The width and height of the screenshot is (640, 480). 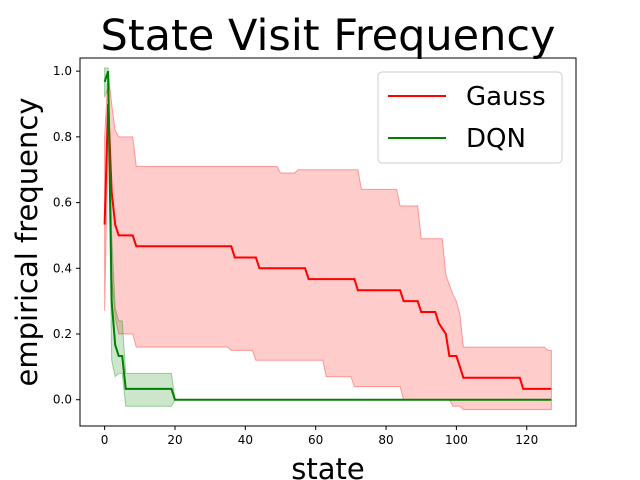 I want to click on x-tick-label: 100, so click(x=456, y=440).